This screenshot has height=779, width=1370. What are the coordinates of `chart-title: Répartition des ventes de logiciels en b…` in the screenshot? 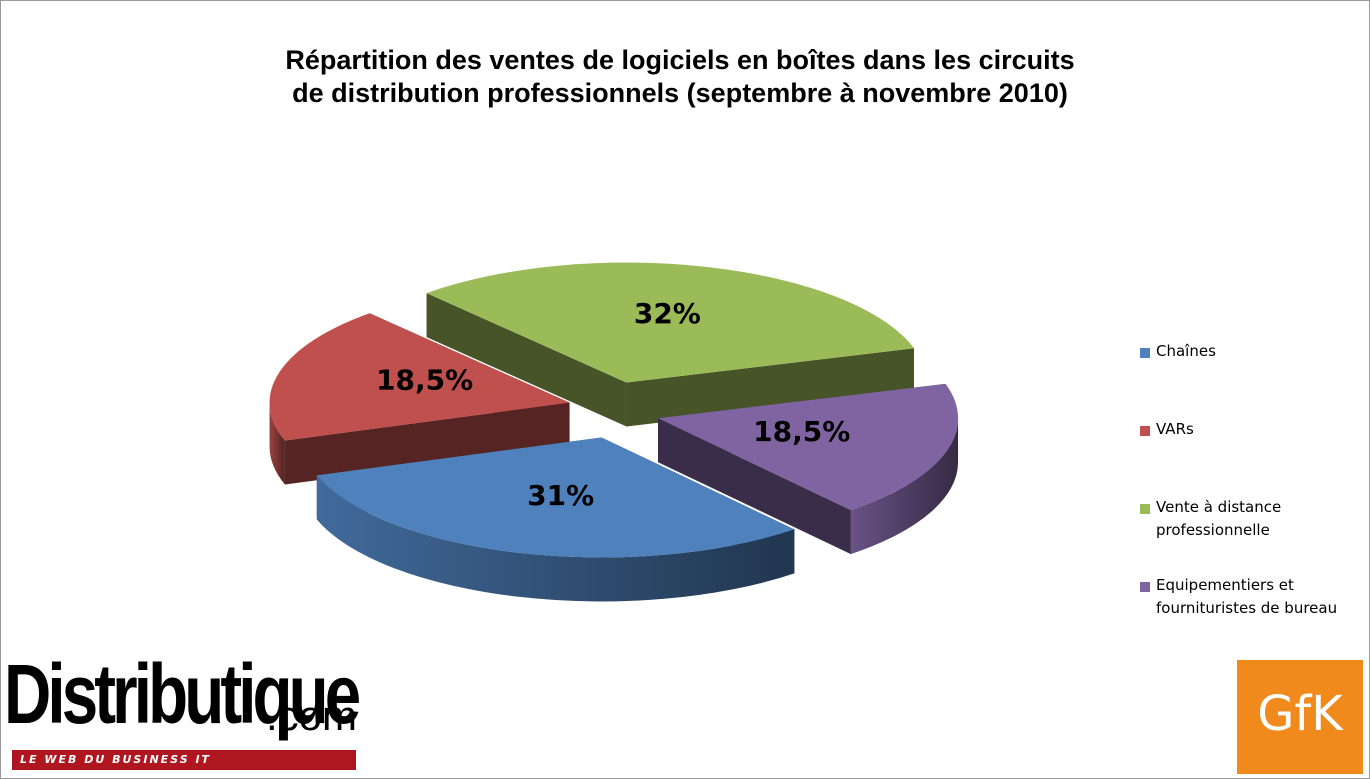 It's located at (680, 77).